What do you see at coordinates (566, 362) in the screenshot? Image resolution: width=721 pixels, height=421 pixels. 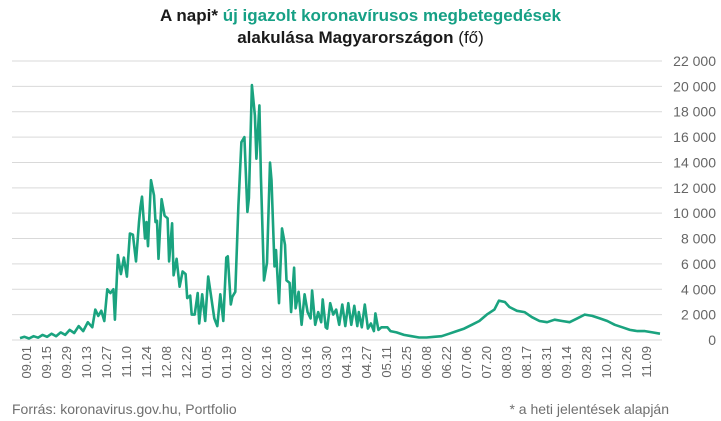 I see `x-tick-label: 09.14` at bounding box center [566, 362].